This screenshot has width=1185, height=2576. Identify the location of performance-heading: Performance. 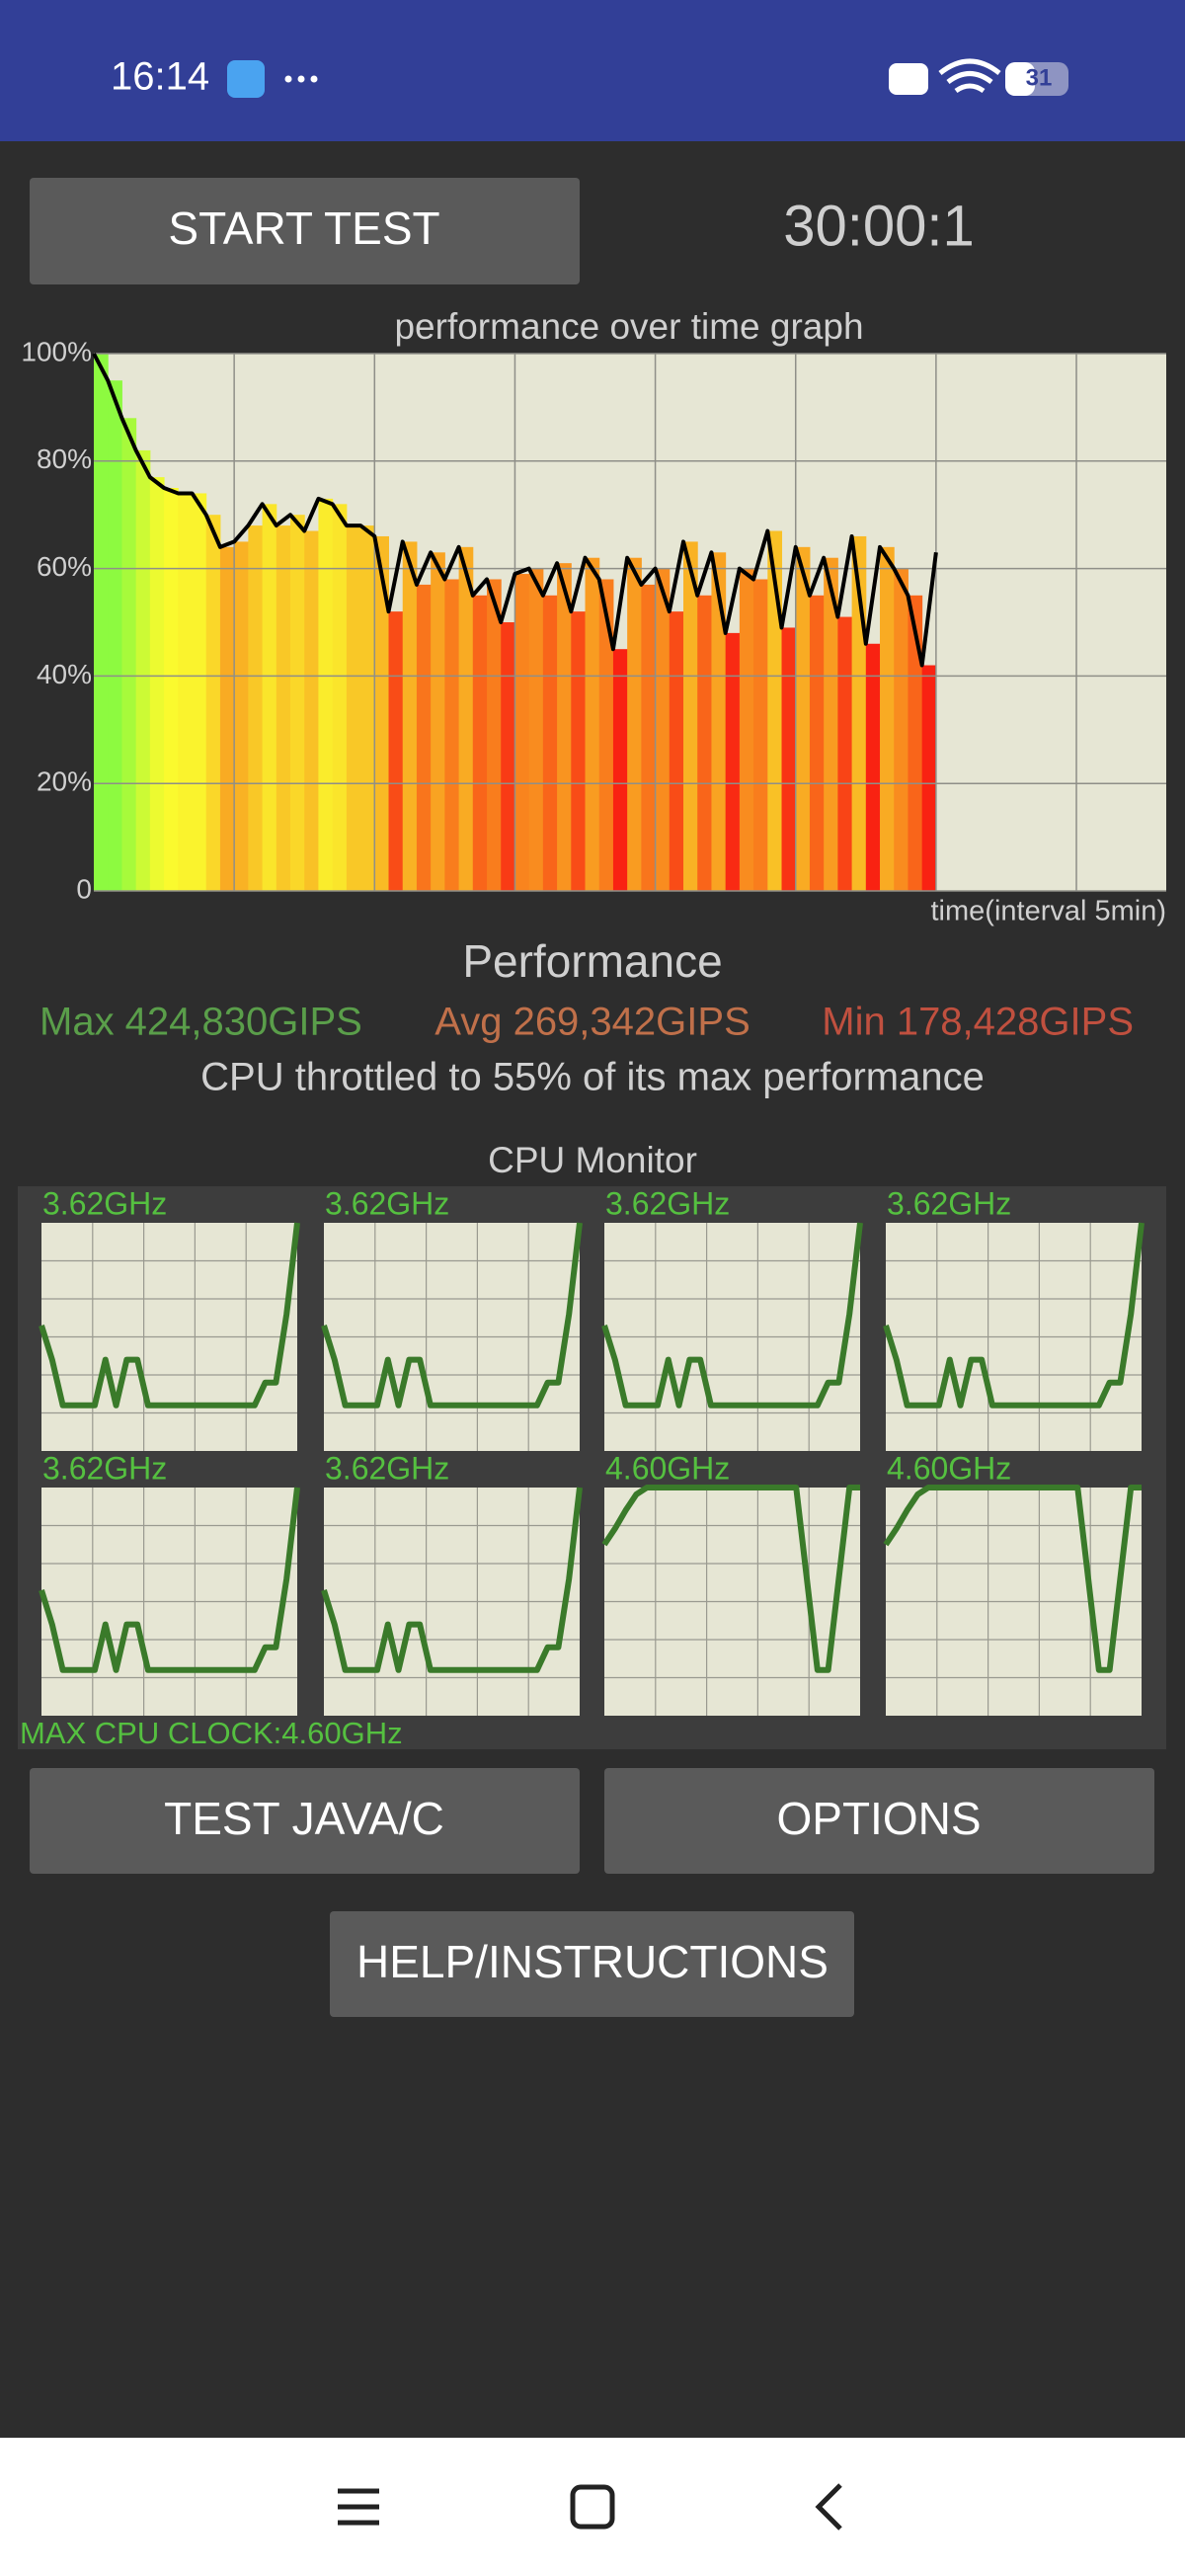
(592, 961).